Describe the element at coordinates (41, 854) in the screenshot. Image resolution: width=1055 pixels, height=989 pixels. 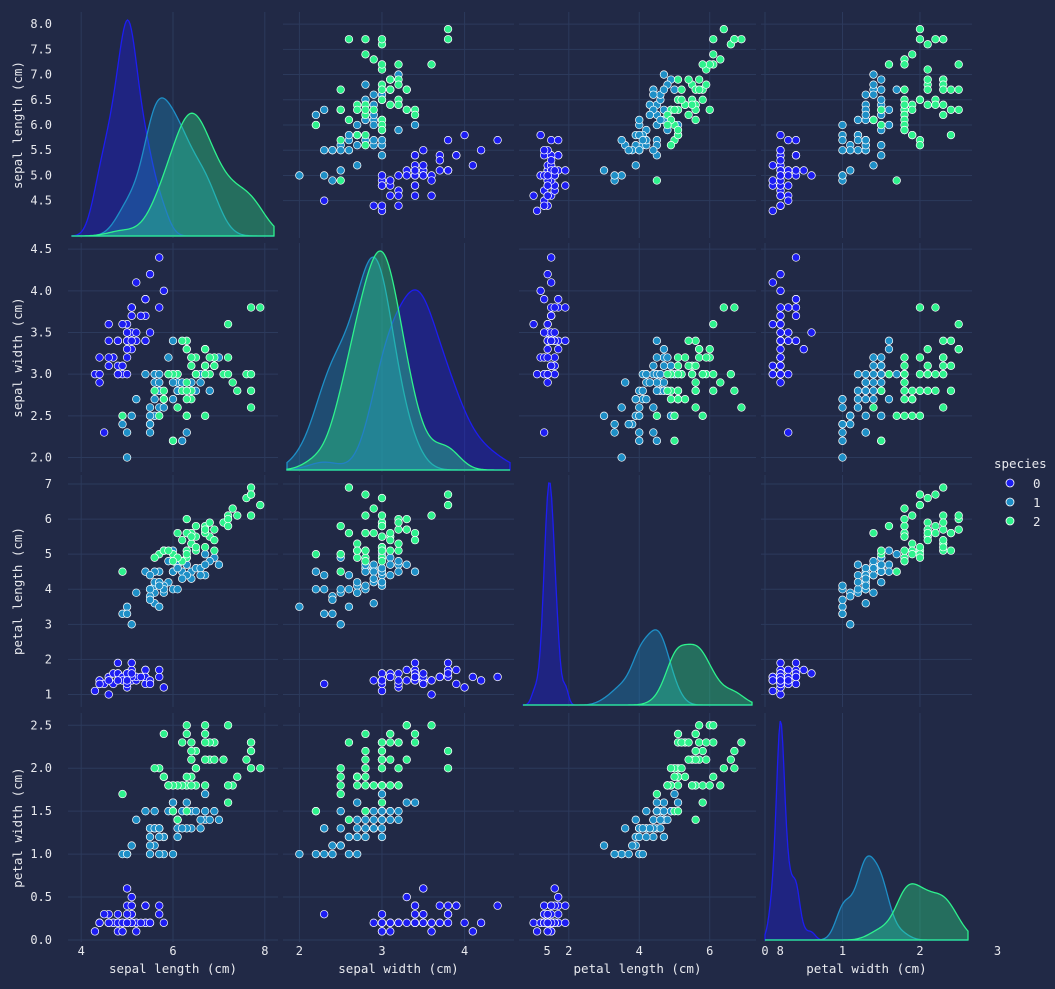
I see `y-tick-label: 1.0` at that location.